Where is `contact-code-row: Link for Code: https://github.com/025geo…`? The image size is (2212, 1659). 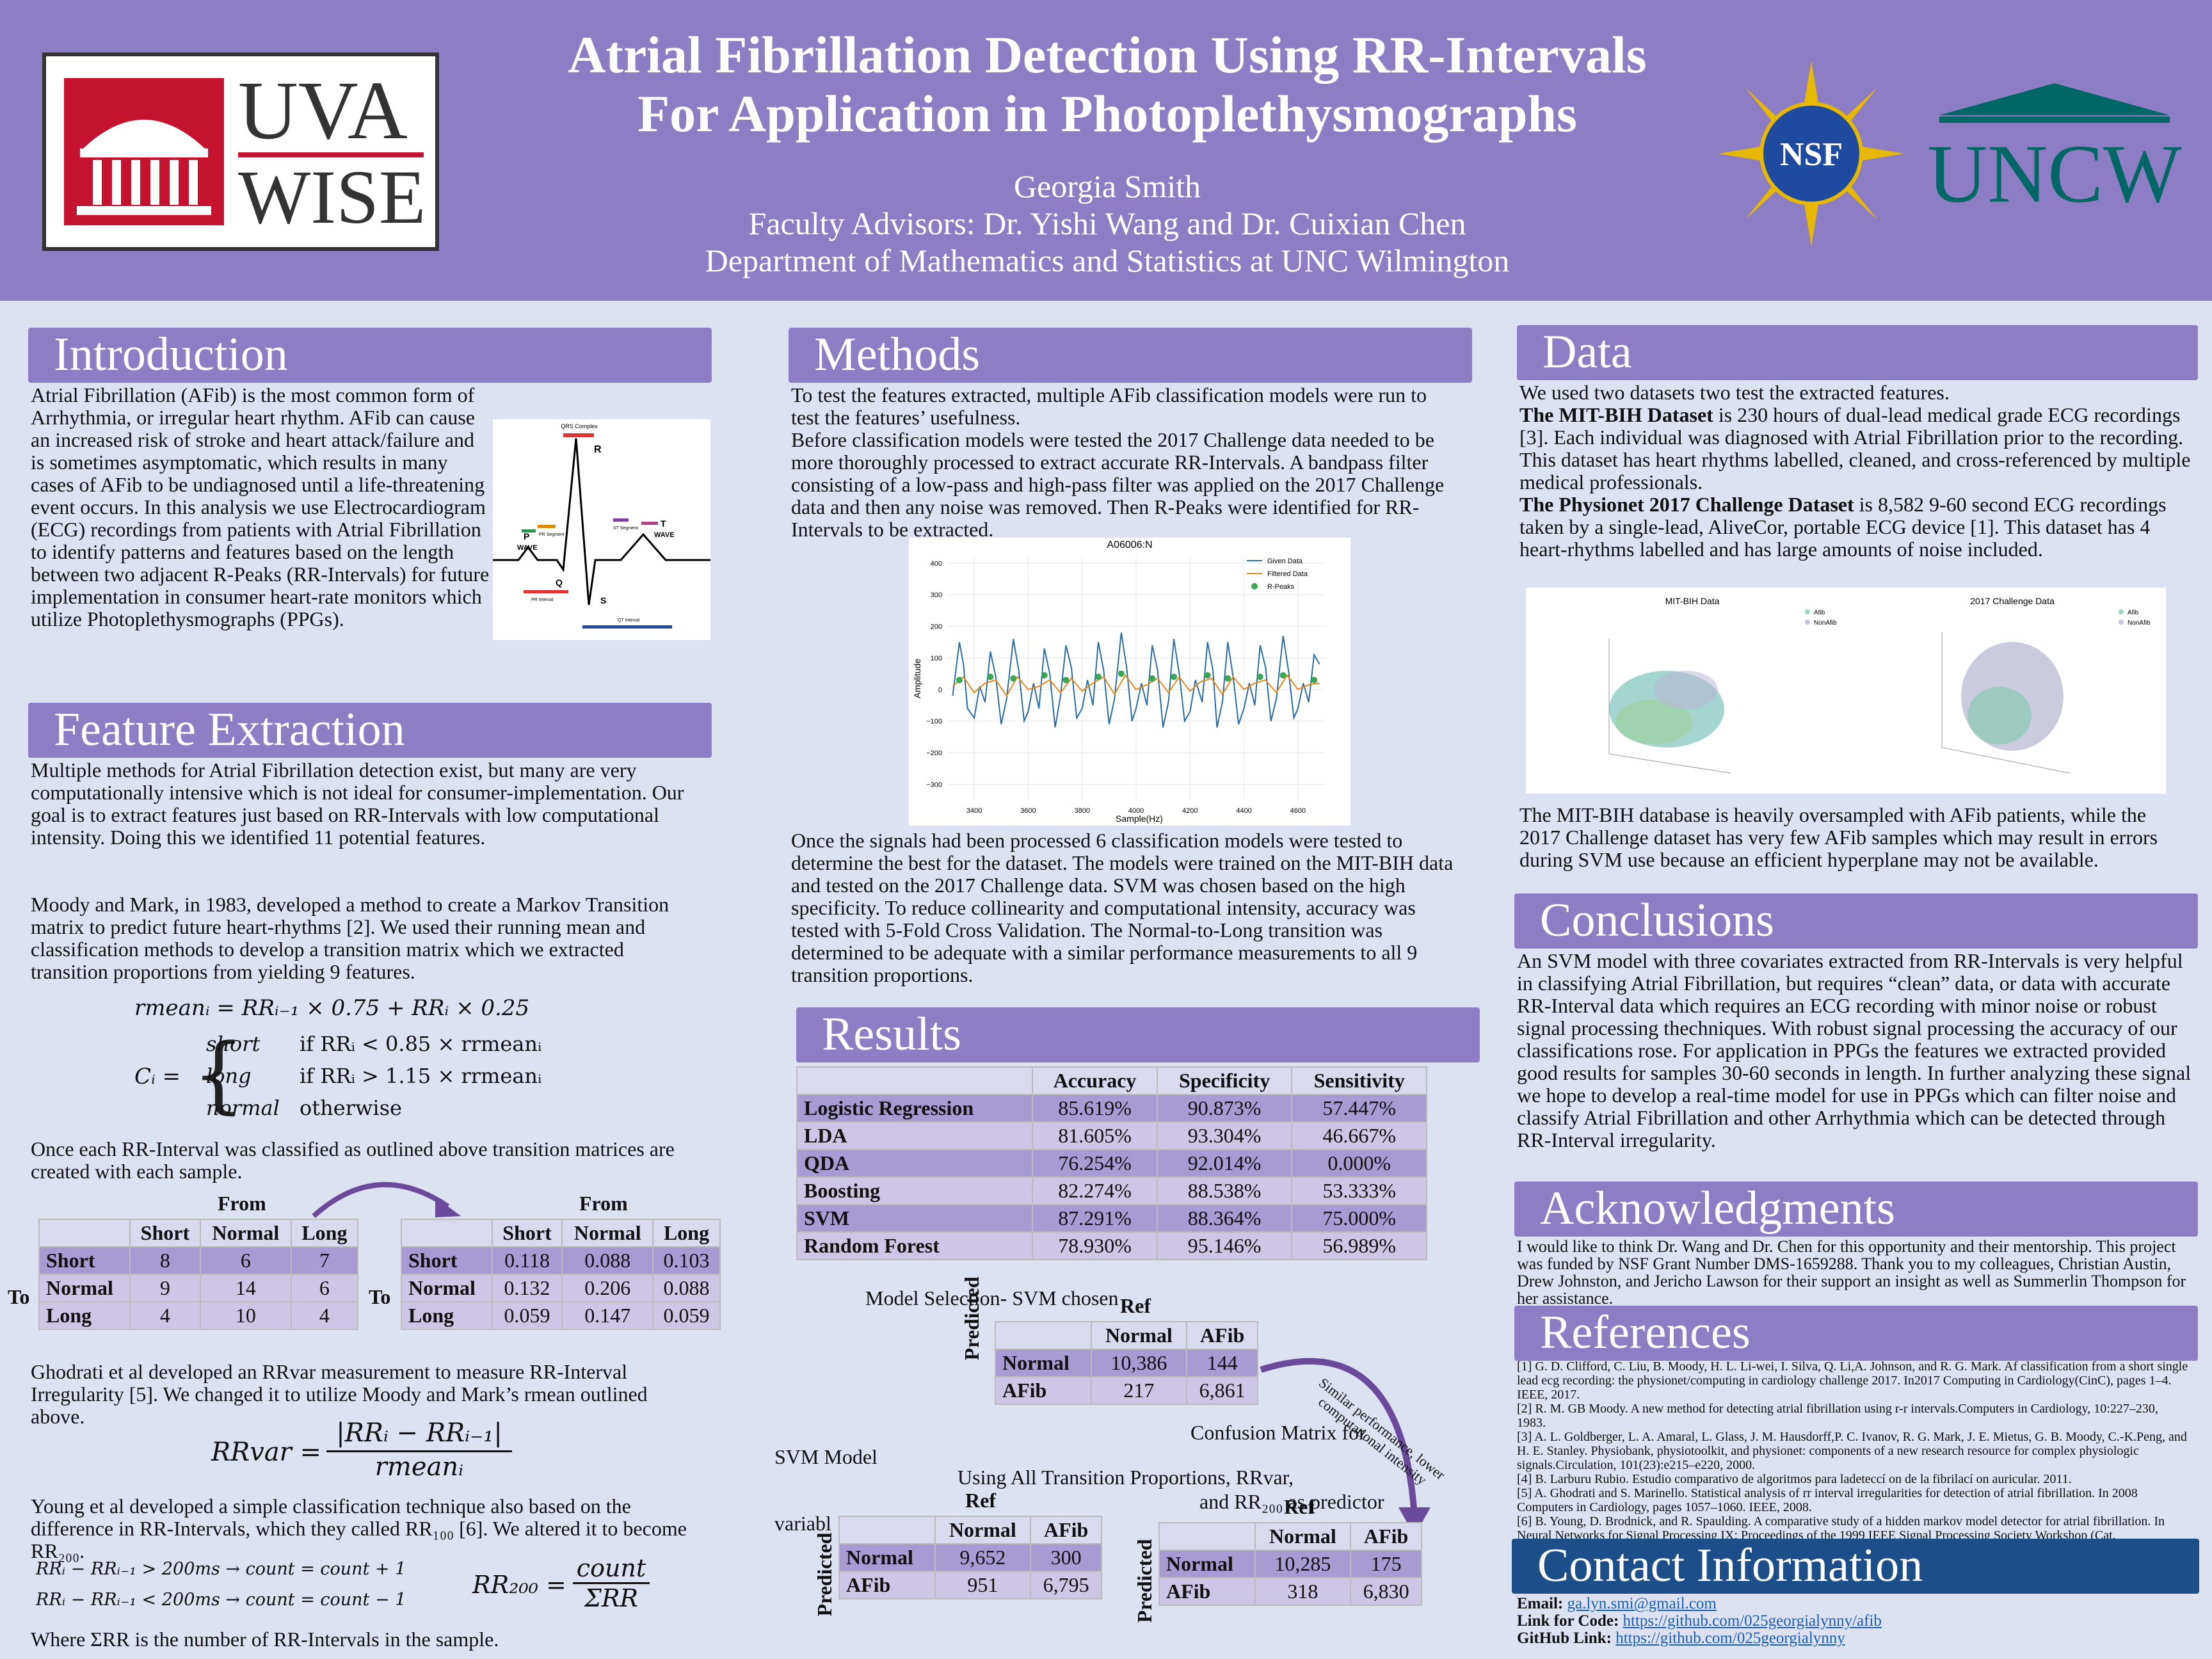
contact-code-row: Link for Code: https://github.com/025geo… is located at coordinates (1699, 1621).